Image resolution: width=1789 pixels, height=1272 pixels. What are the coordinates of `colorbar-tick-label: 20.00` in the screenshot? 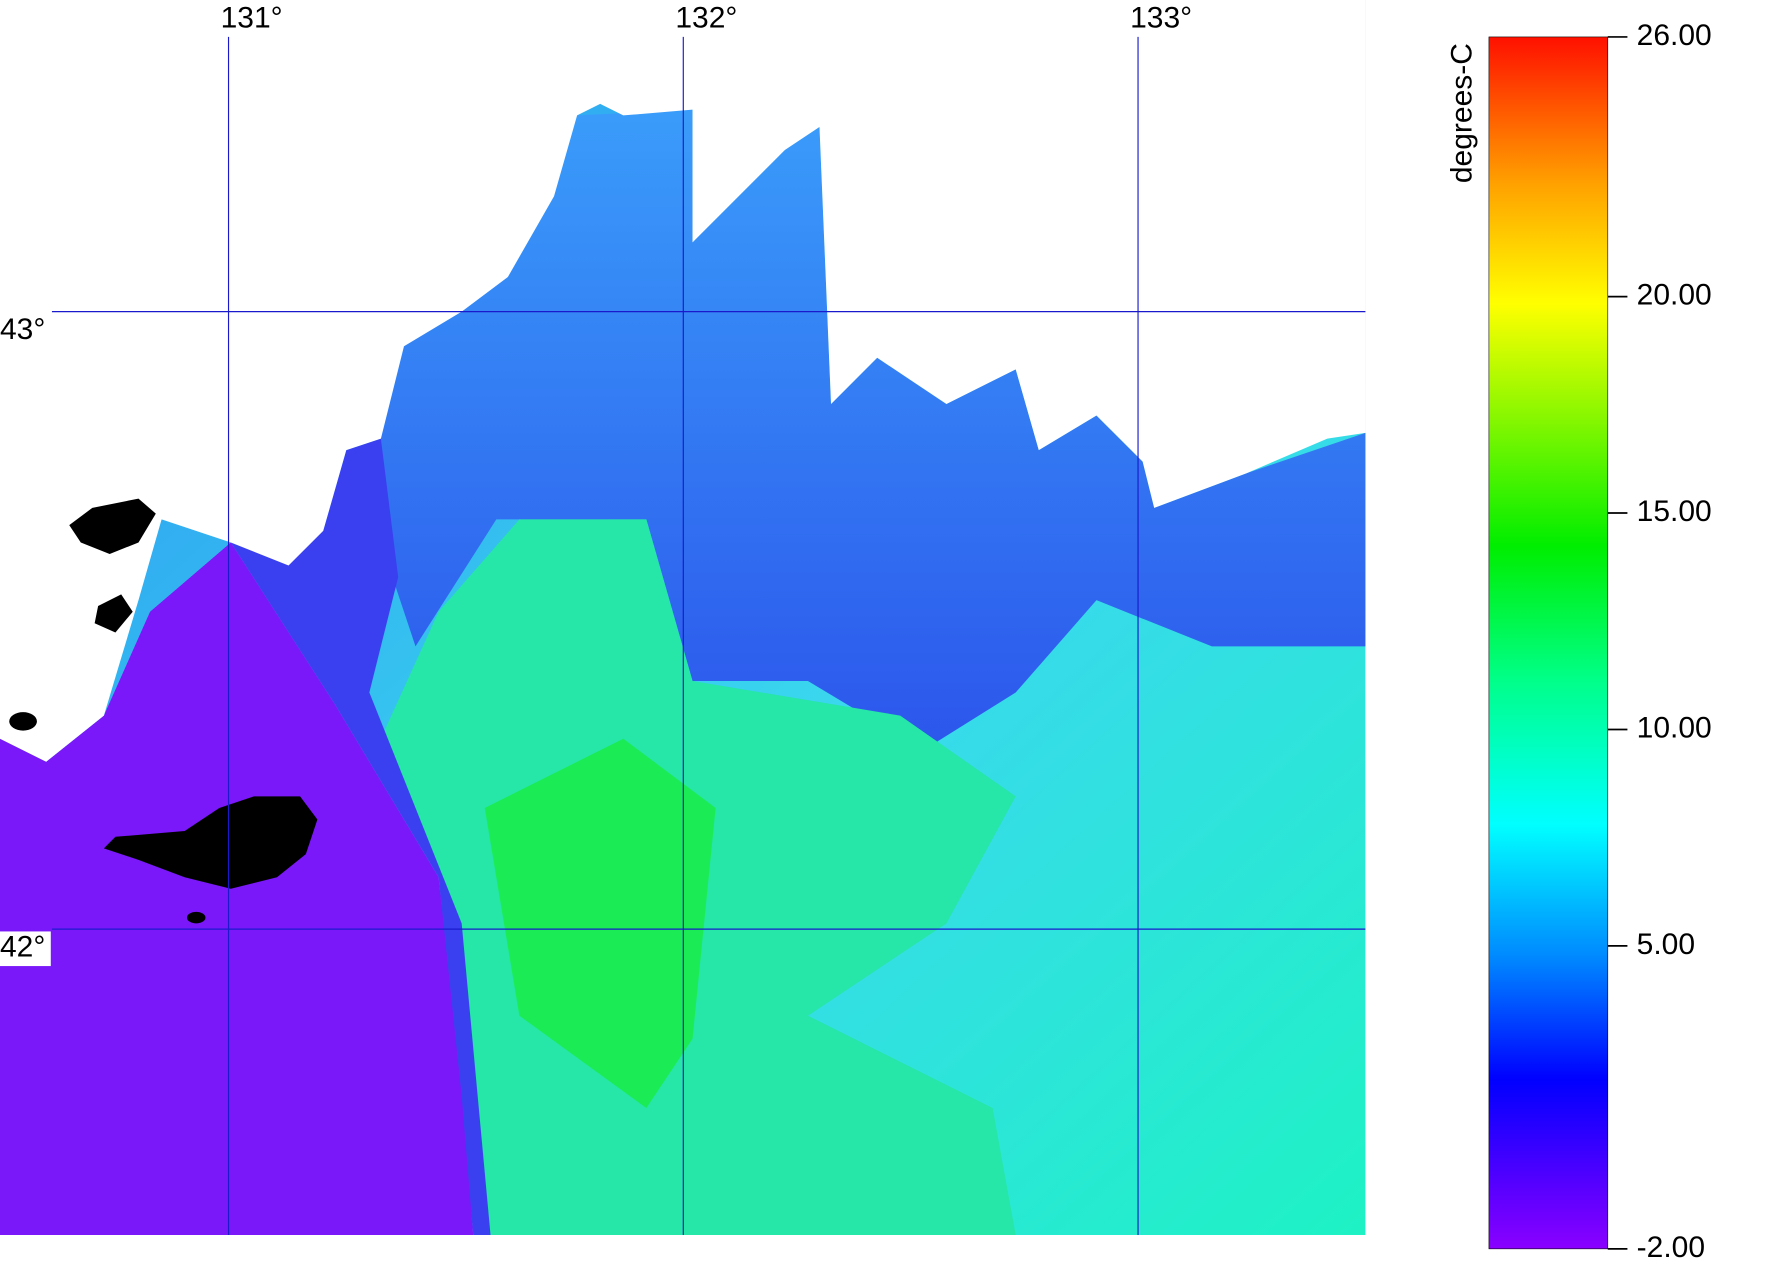 It's located at (1674, 295).